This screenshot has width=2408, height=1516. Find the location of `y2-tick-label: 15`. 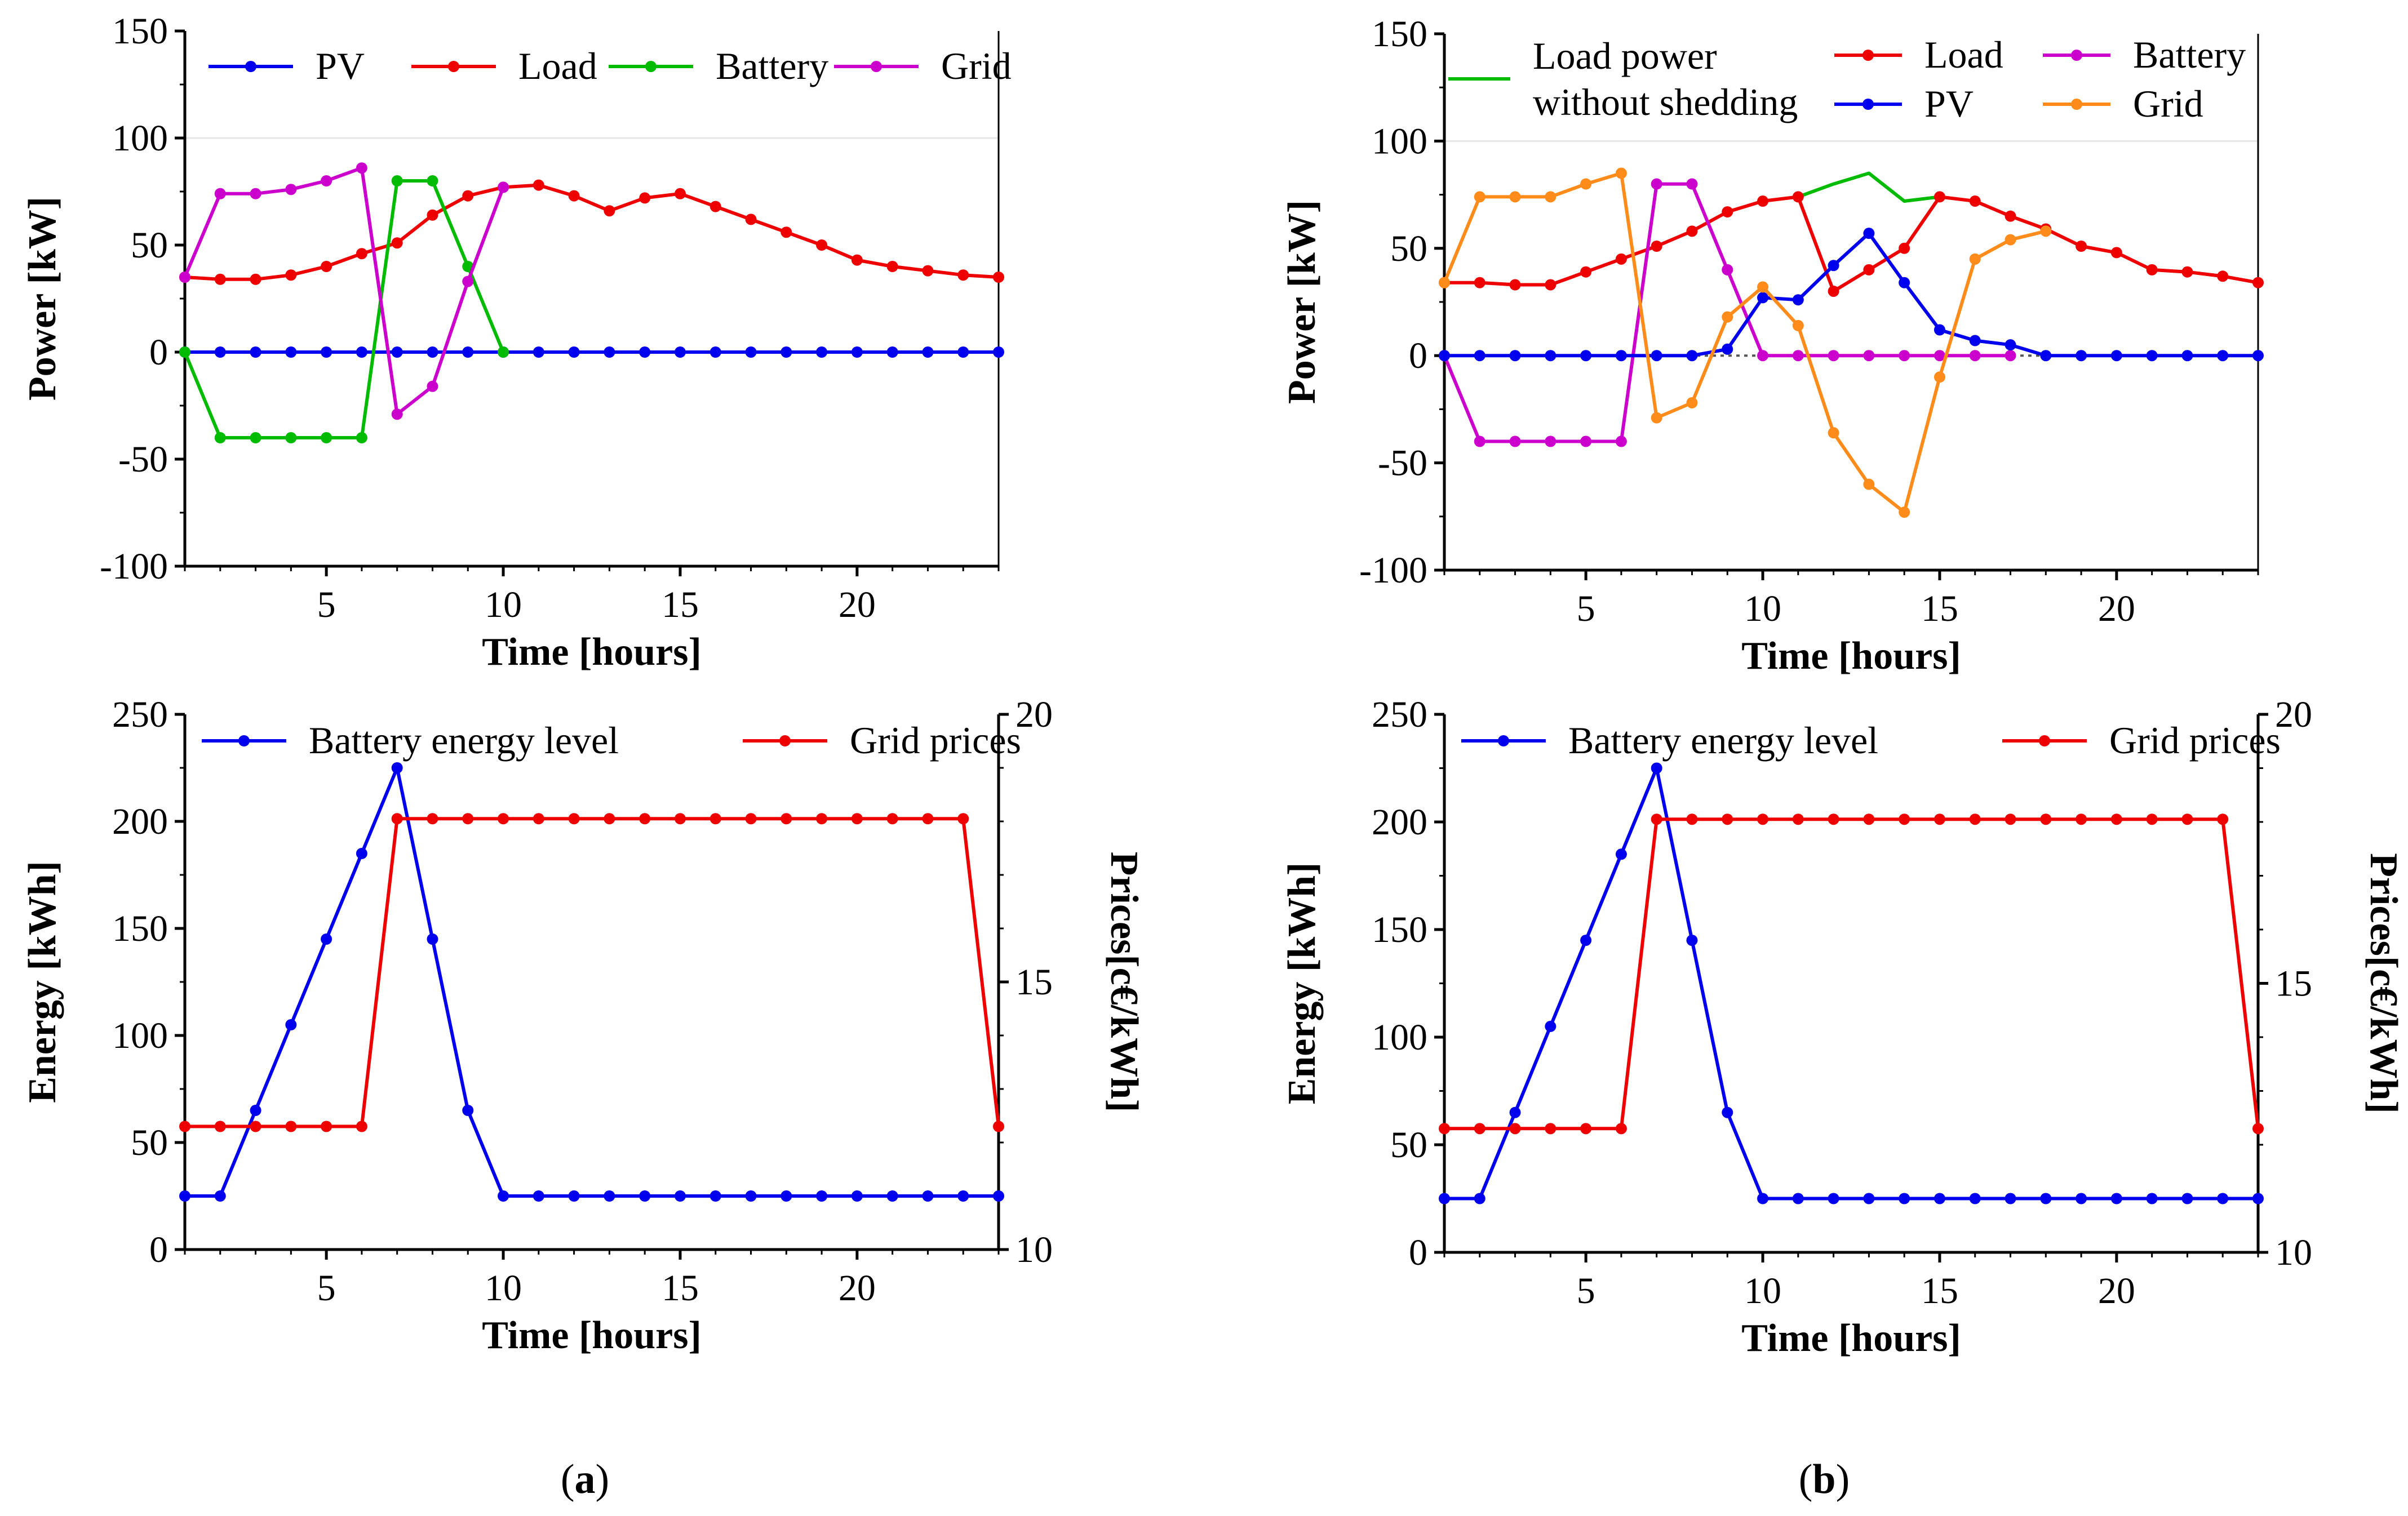

y2-tick-label: 15 is located at coordinates (2293, 983).